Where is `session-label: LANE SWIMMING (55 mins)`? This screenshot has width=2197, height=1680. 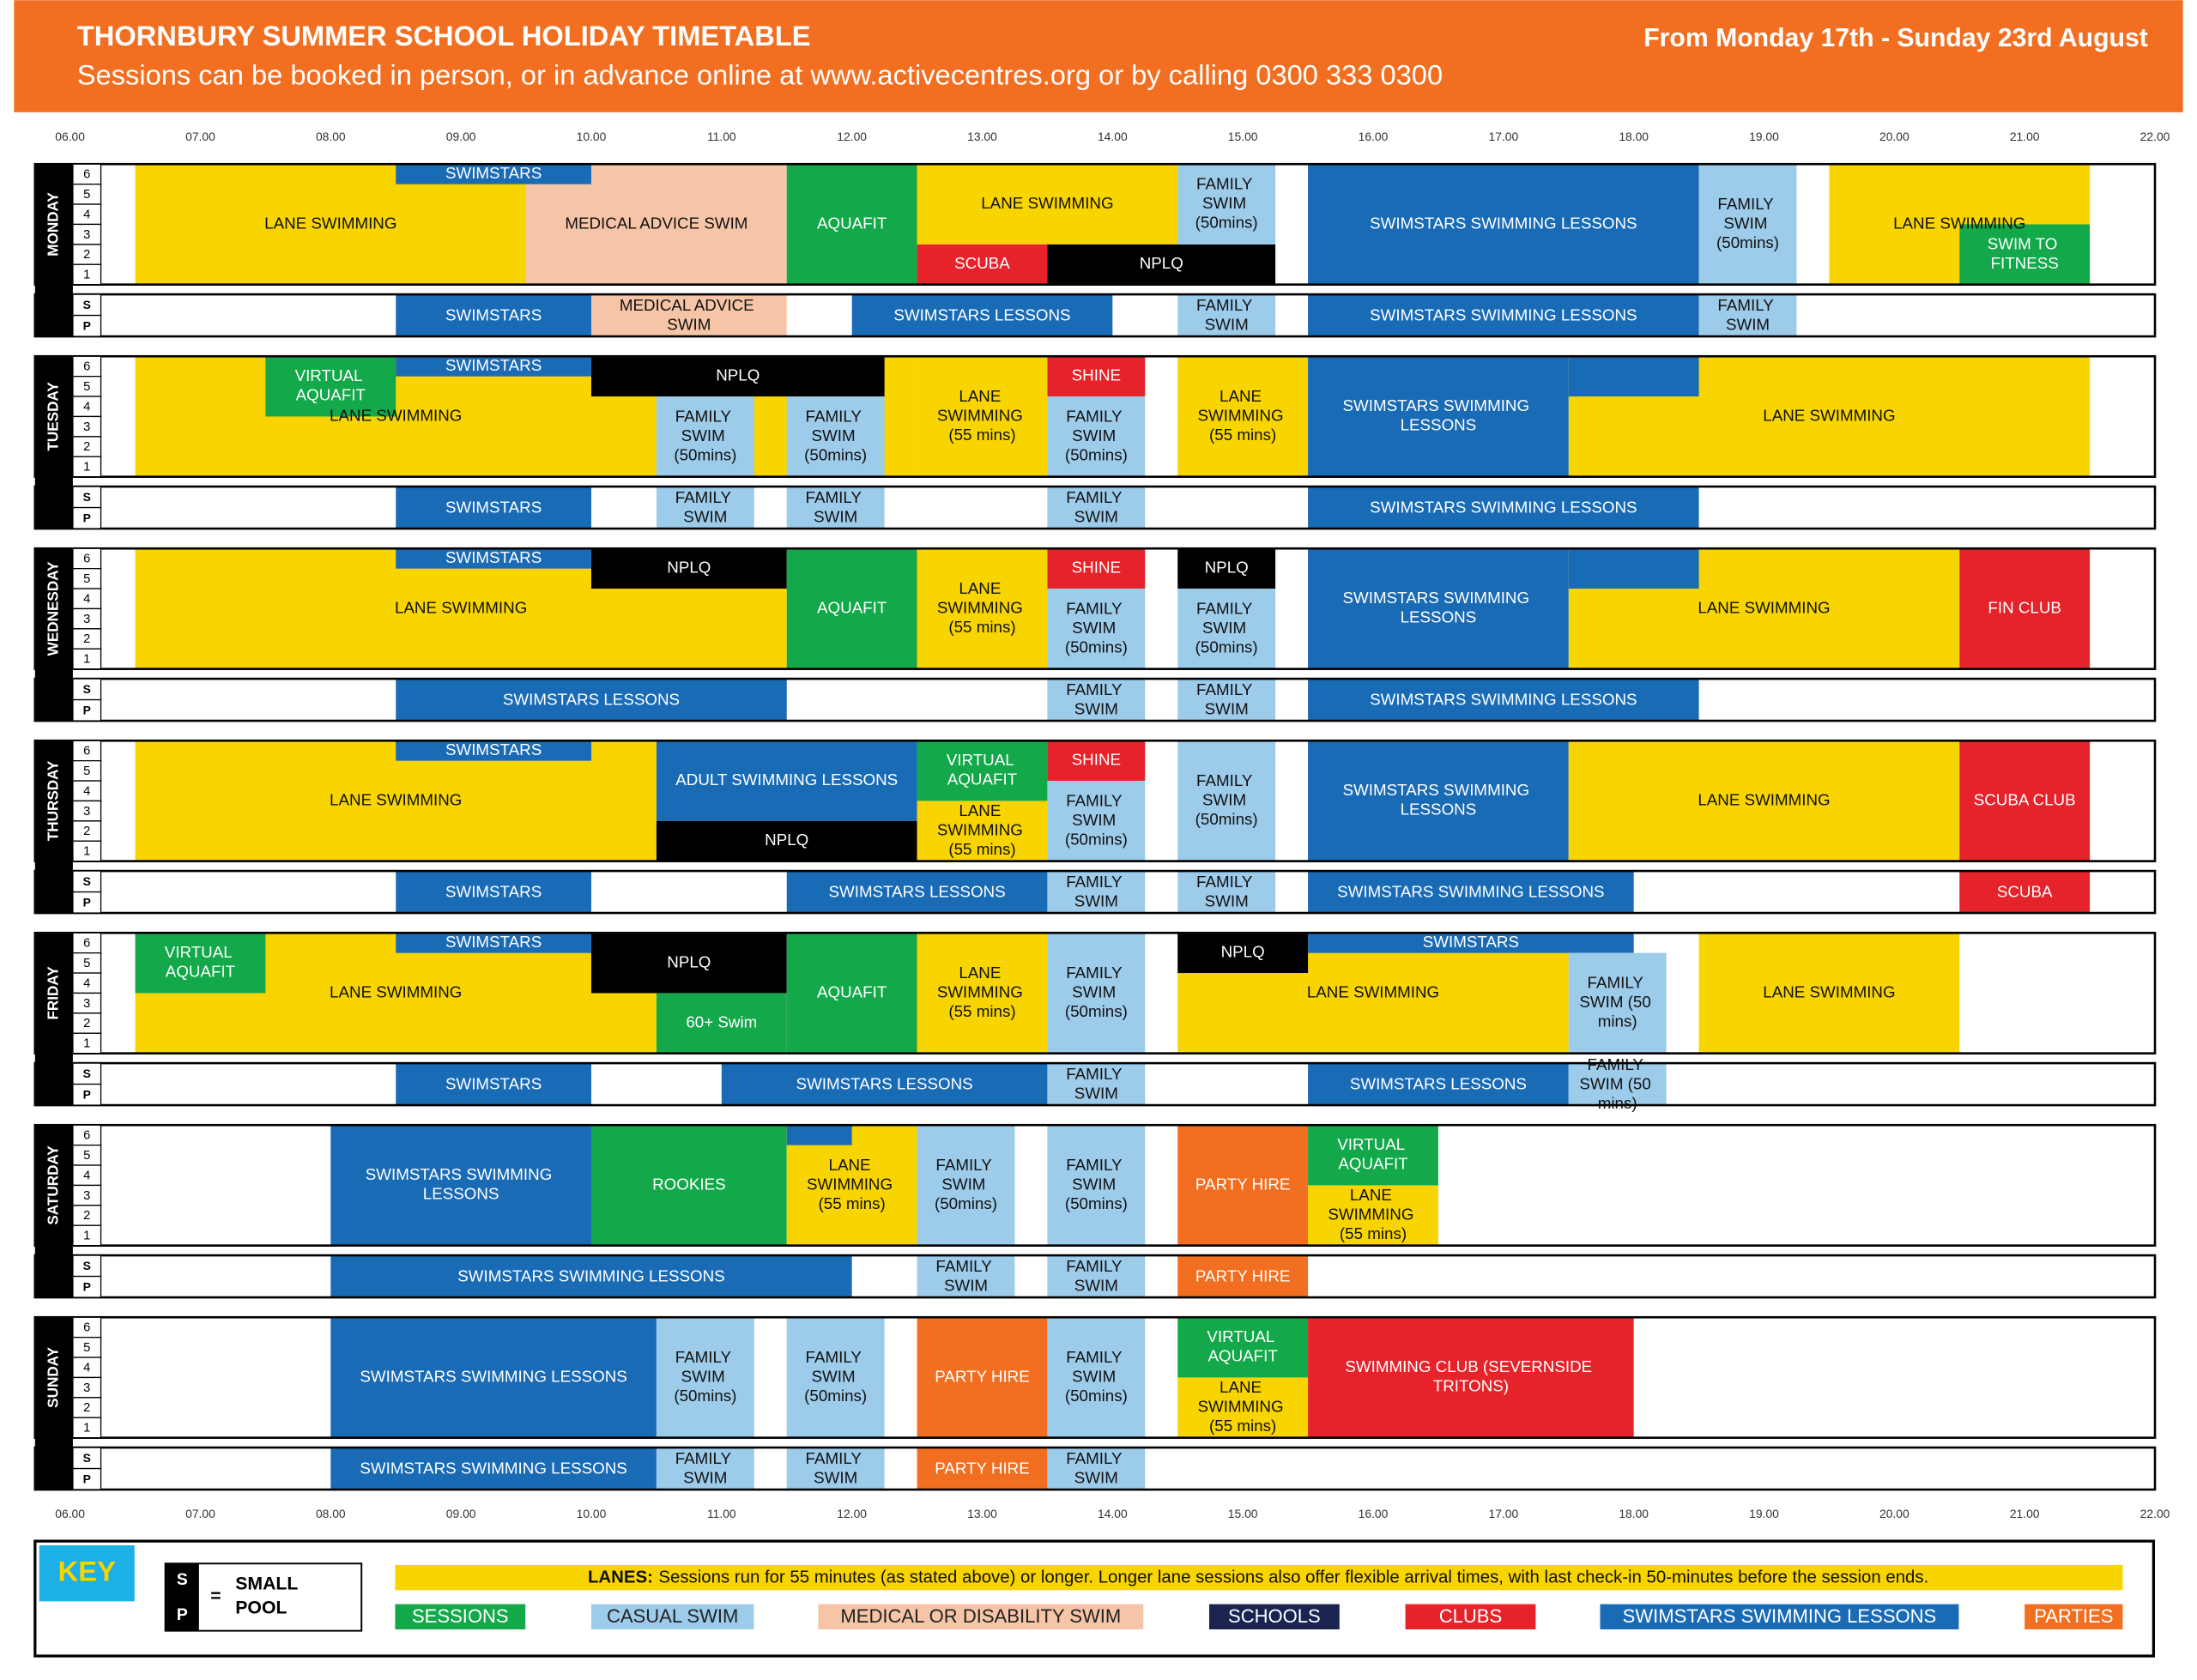 session-label: LANE SWIMMING (55 mins) is located at coordinates (982, 829).